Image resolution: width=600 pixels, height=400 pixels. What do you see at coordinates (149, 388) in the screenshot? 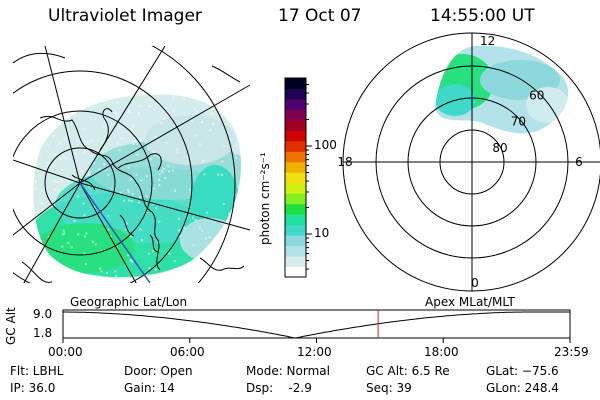
I see `gain-info: Gain: 14` at bounding box center [149, 388].